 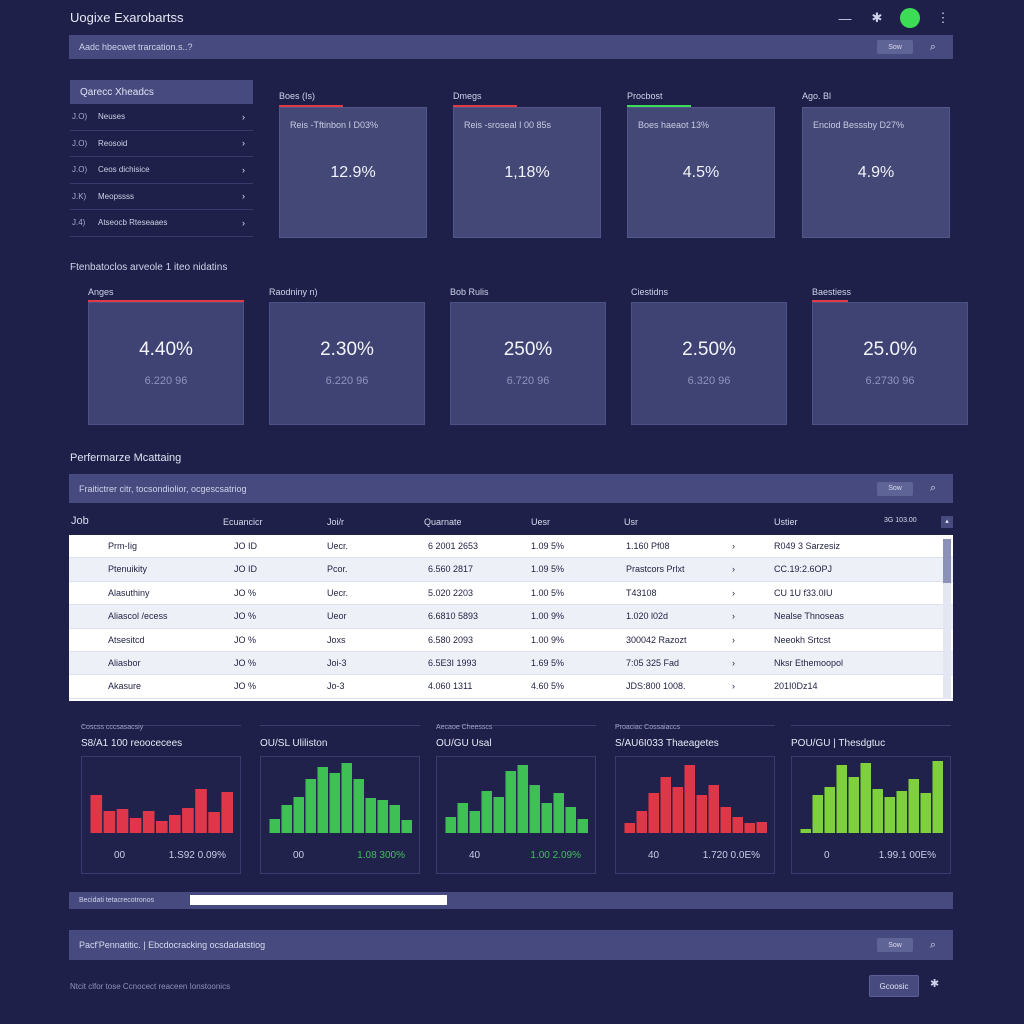 I want to click on metric-accent-line, so click(x=166, y=301).